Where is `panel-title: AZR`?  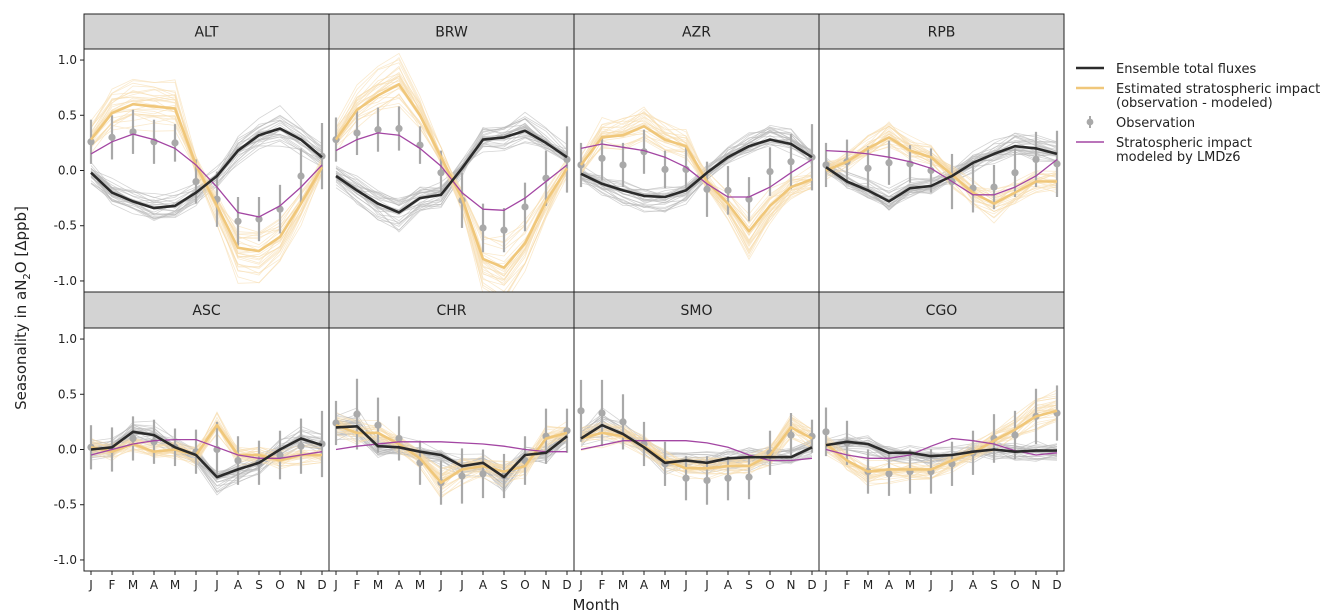
panel-title: AZR is located at coordinates (696, 33).